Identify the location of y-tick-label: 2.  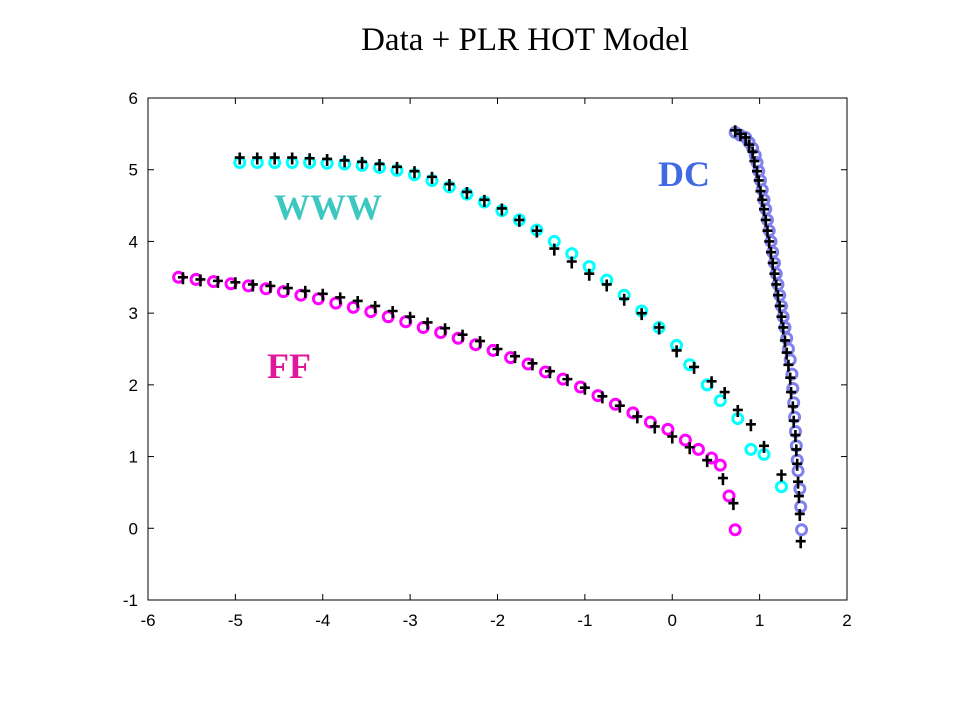
(133, 385).